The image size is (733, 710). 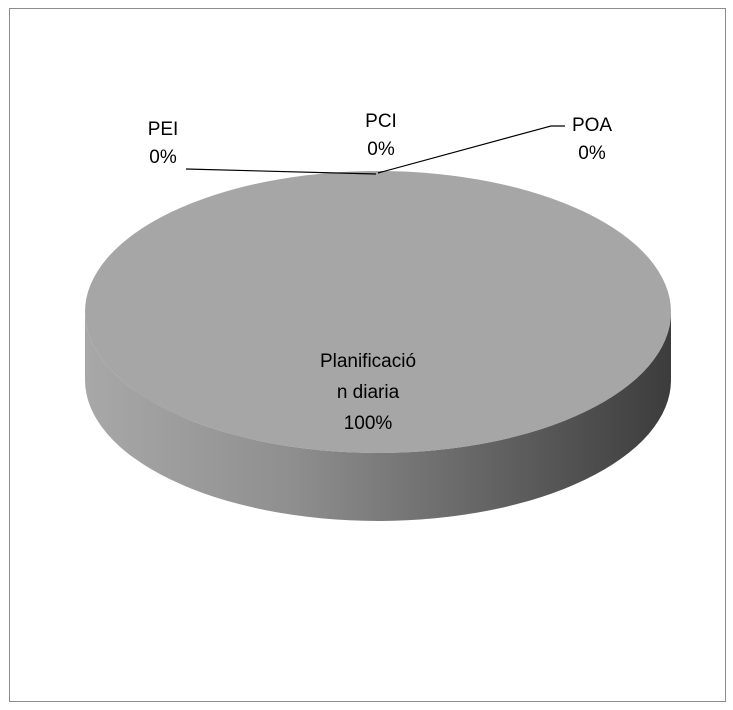 What do you see at coordinates (471, 149) in the screenshot?
I see `leader-line-poa` at bounding box center [471, 149].